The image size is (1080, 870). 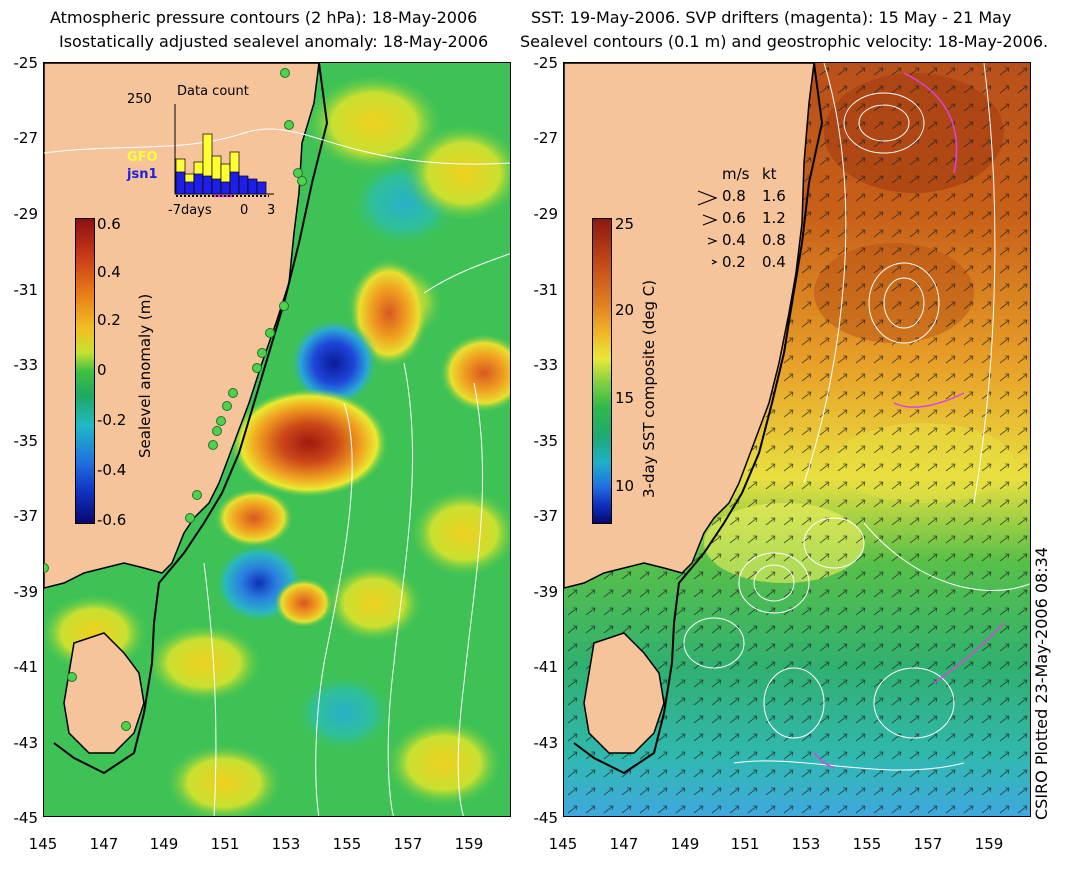 What do you see at coordinates (563, 844) in the screenshot?
I see `right-x-tick-145: 145` at bounding box center [563, 844].